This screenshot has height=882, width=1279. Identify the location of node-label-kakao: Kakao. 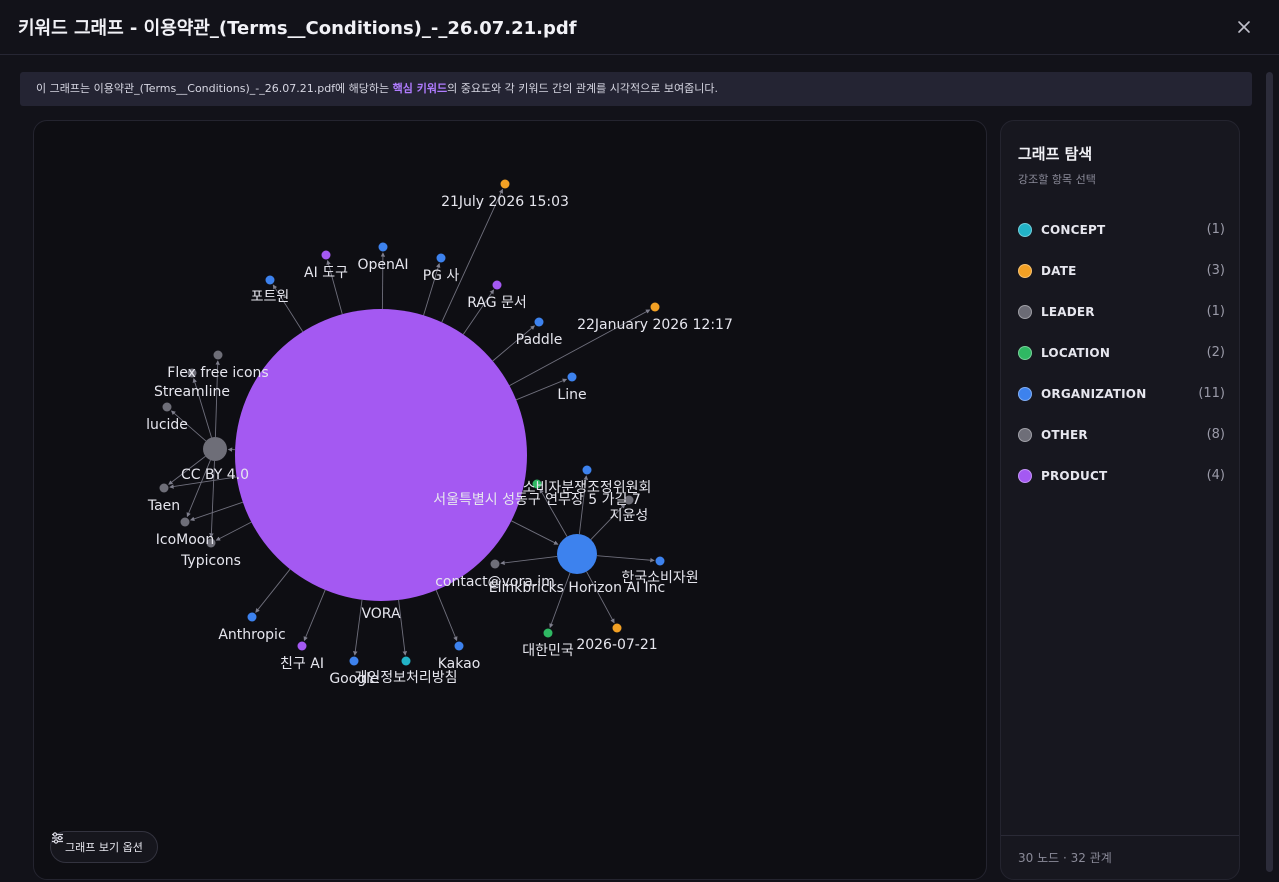
(459, 664).